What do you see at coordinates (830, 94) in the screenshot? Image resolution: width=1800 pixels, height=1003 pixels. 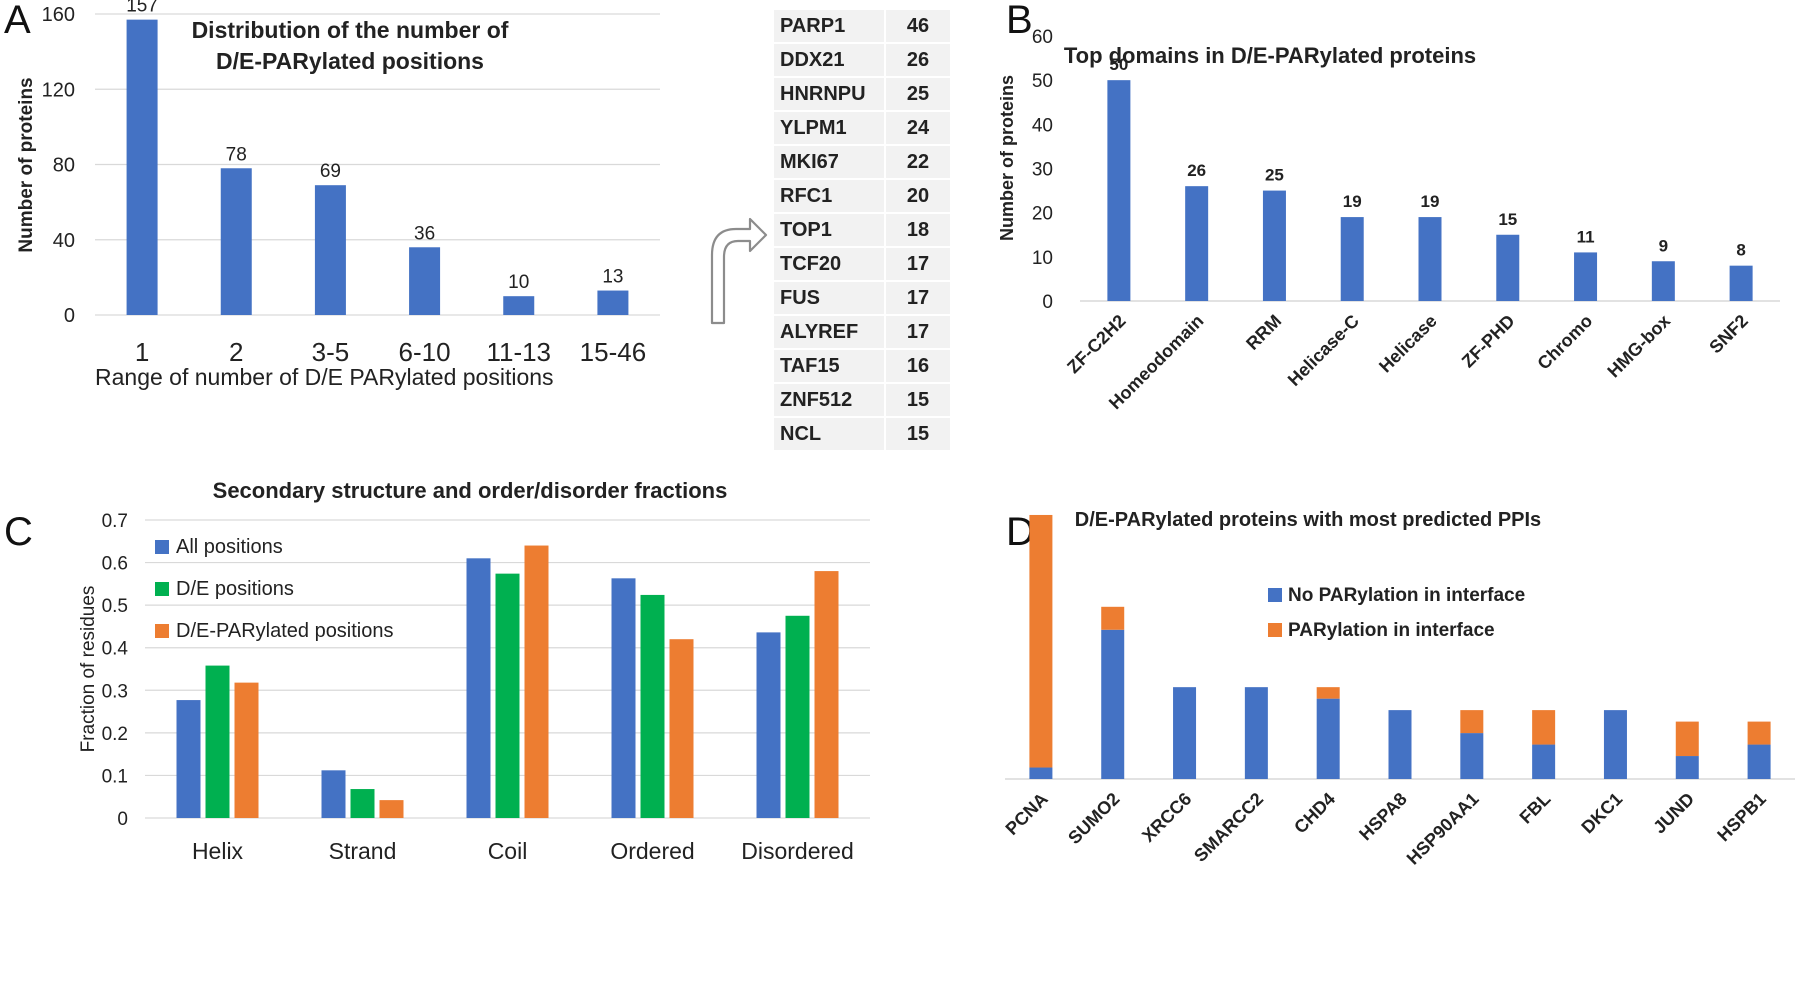 I see `gene-name: HNRNPU` at bounding box center [830, 94].